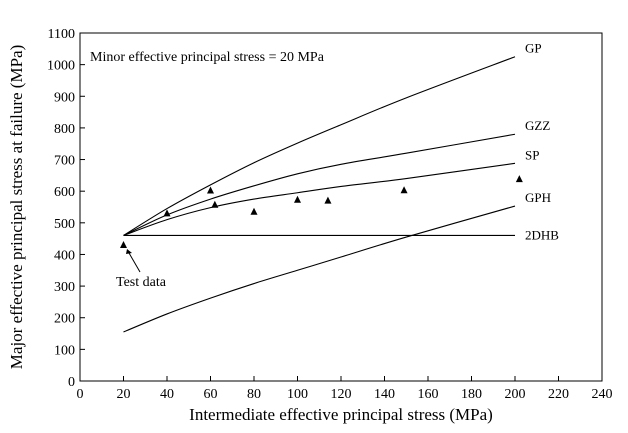  What do you see at coordinates (532, 154) in the screenshot?
I see `series-label-sp: SP` at bounding box center [532, 154].